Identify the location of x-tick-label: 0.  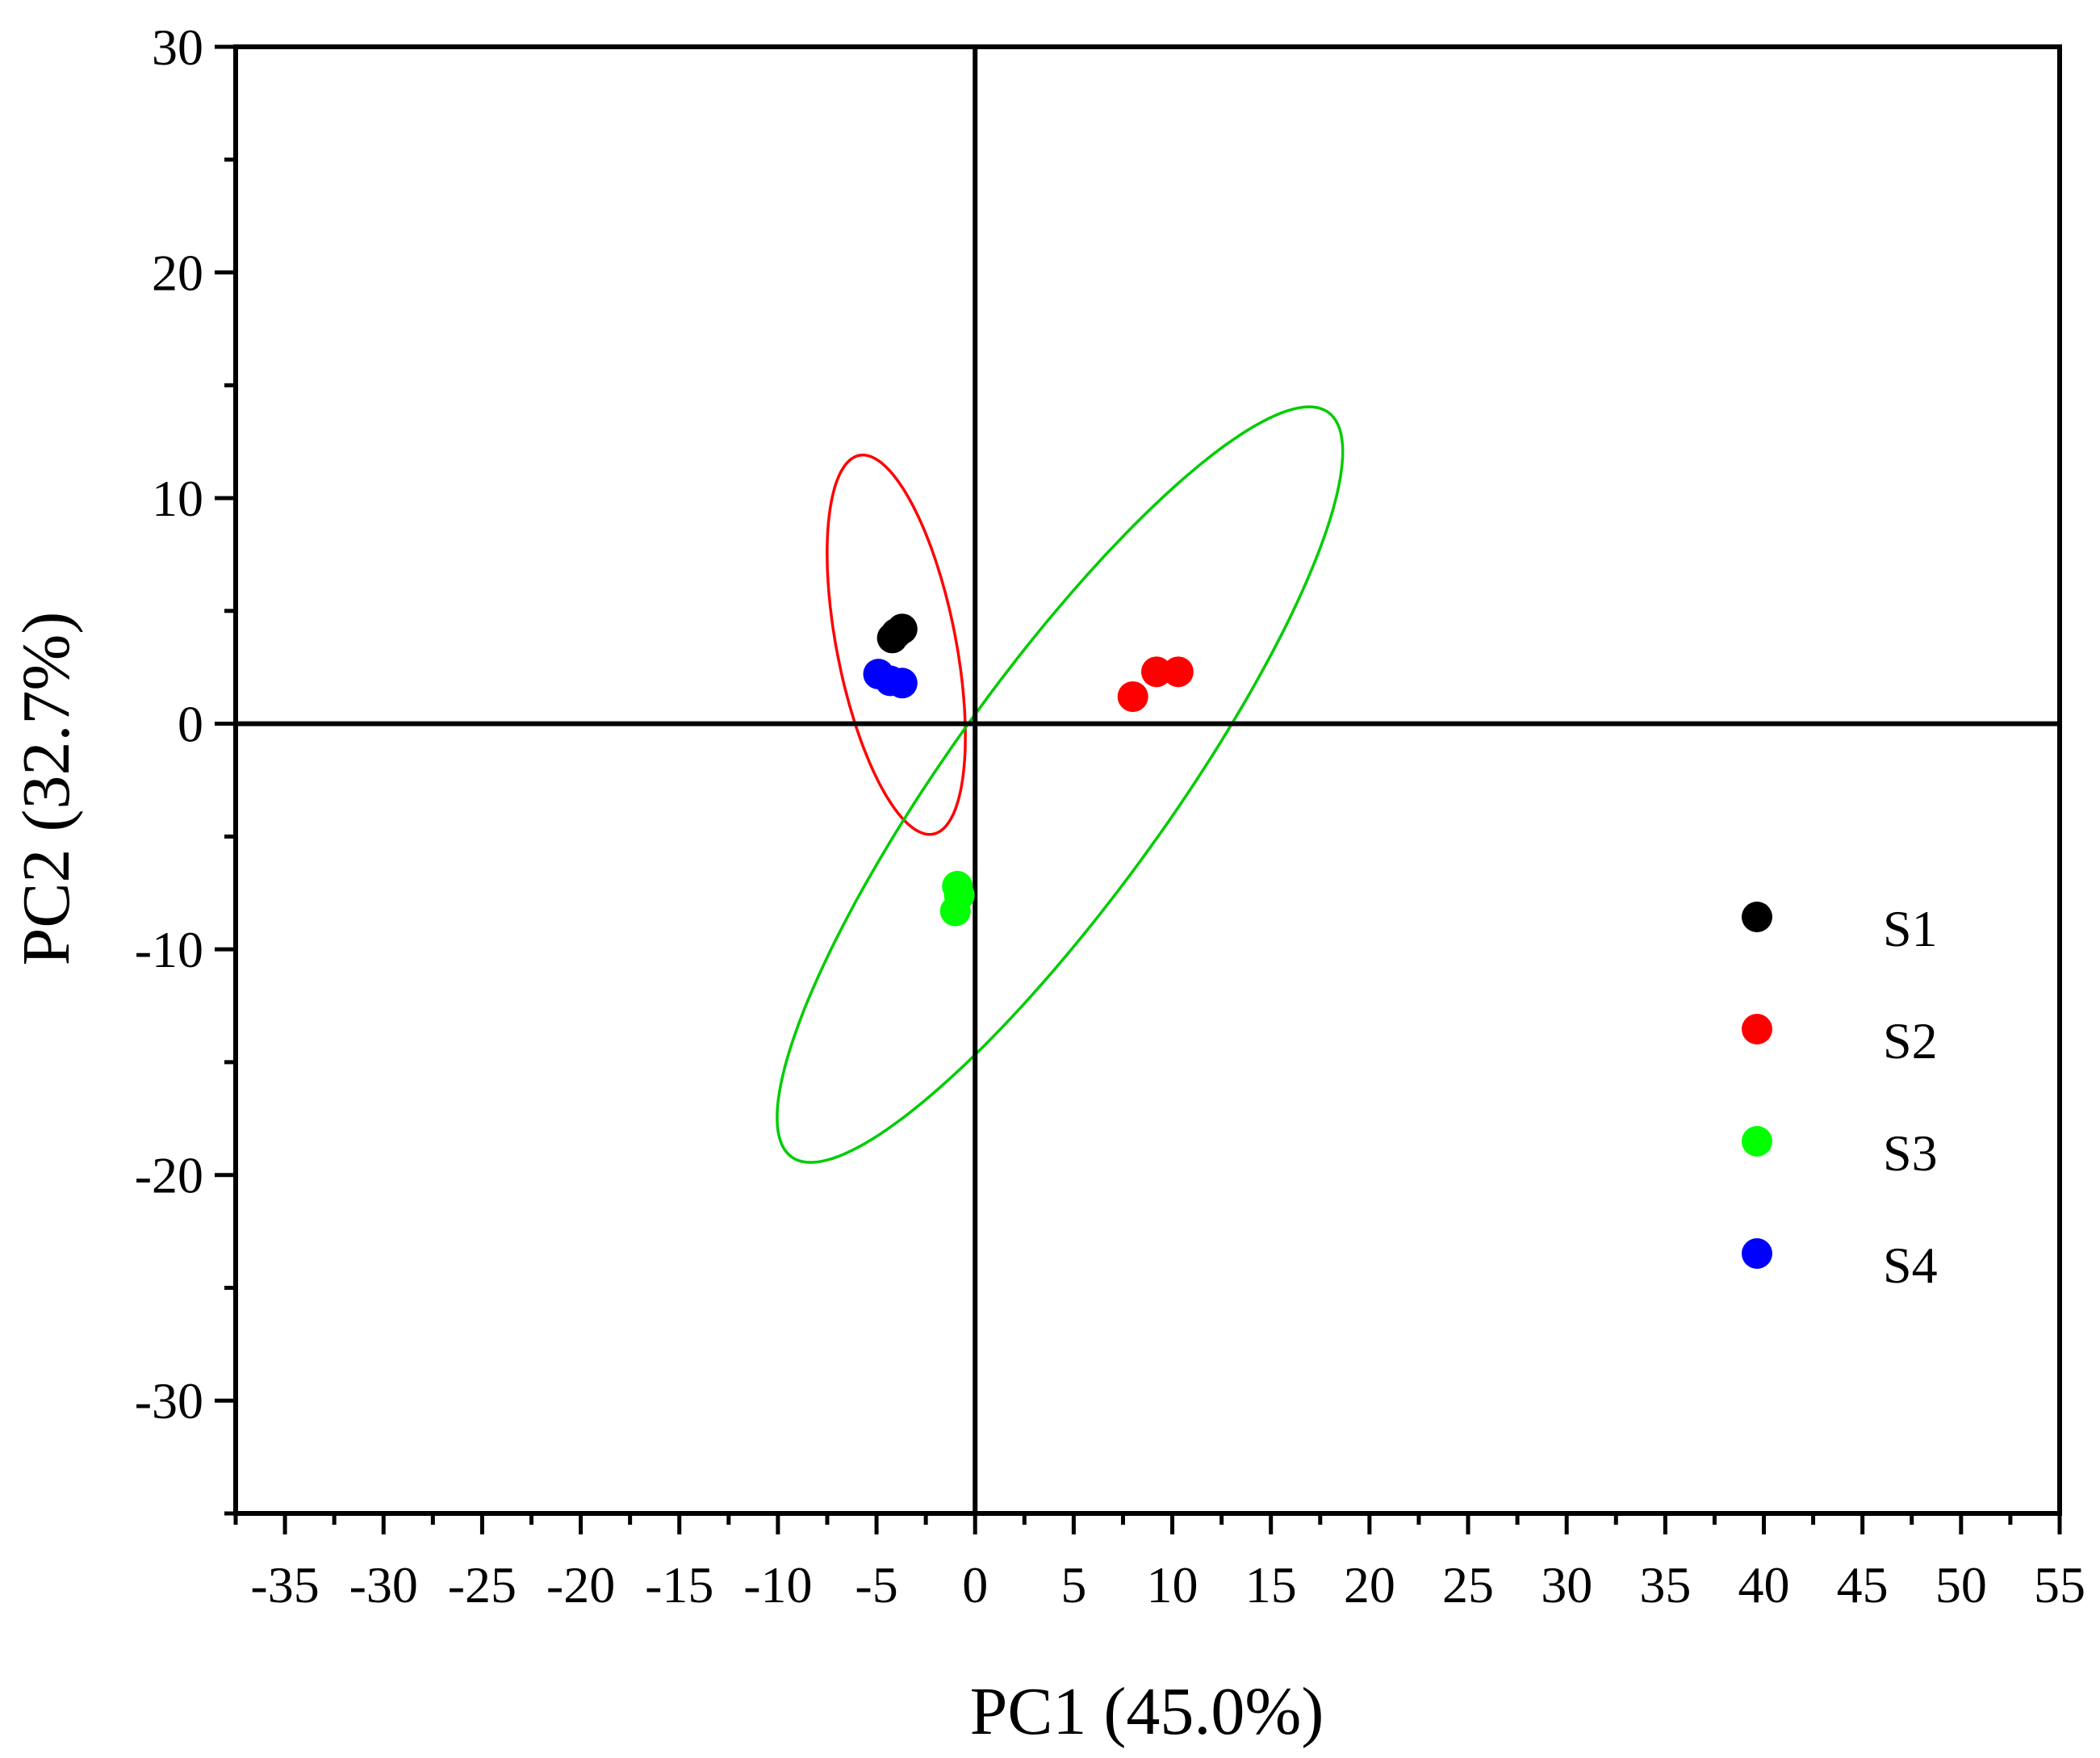
(975, 1585).